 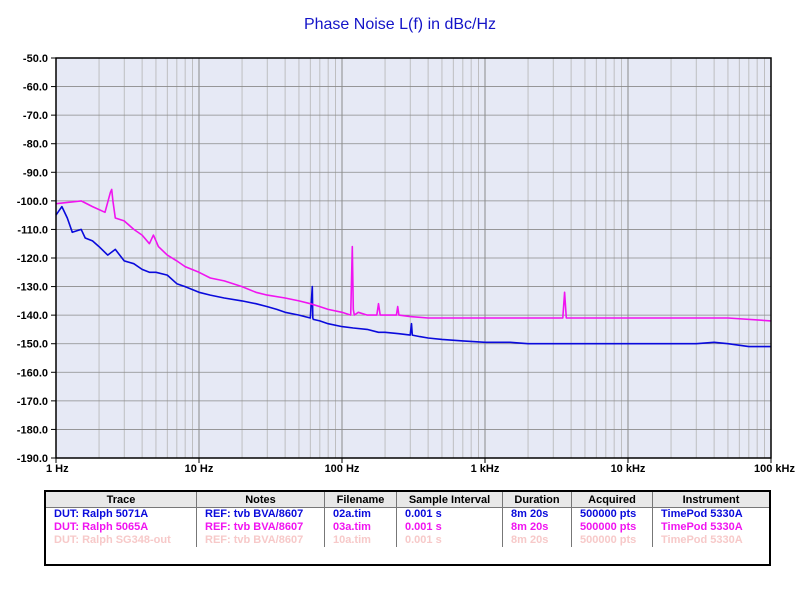 I want to click on y-tick-label: -130.0, so click(x=32, y=288).